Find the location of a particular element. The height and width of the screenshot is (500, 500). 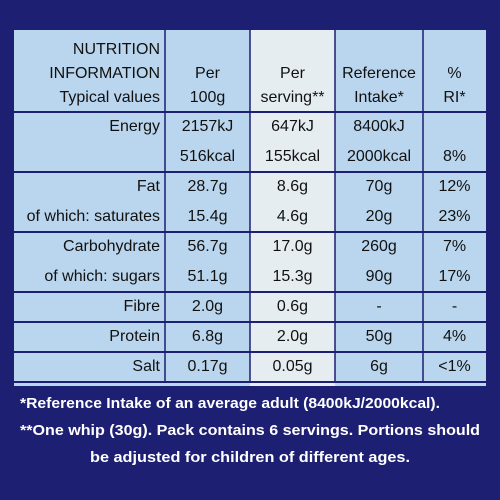

cell-value: 17% is located at coordinates (454, 276).